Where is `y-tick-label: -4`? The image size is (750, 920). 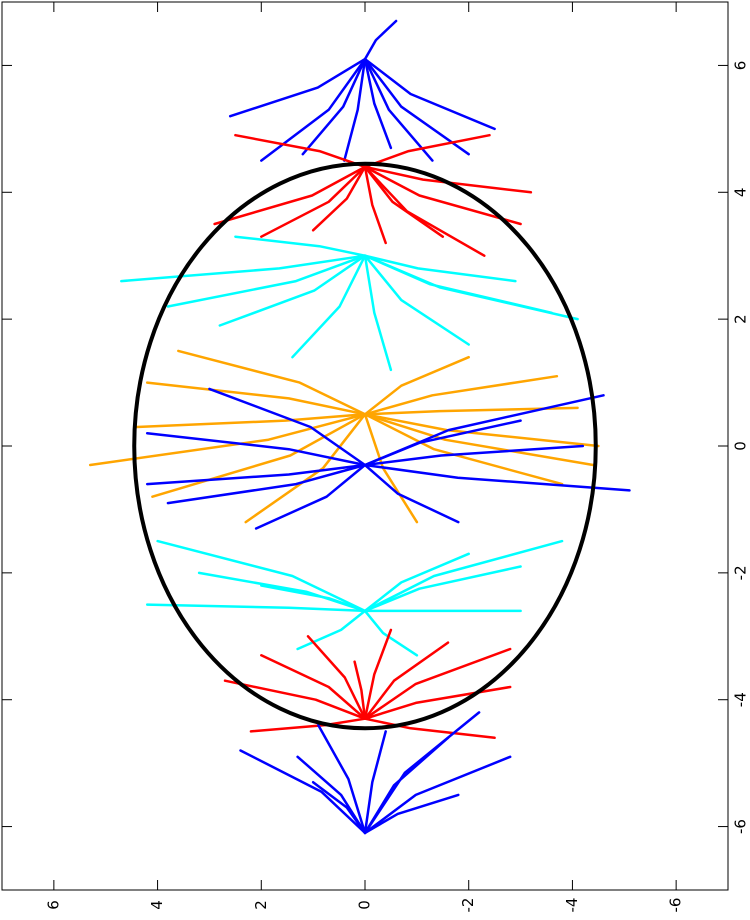
y-tick-label: -4 is located at coordinates (741, 699).